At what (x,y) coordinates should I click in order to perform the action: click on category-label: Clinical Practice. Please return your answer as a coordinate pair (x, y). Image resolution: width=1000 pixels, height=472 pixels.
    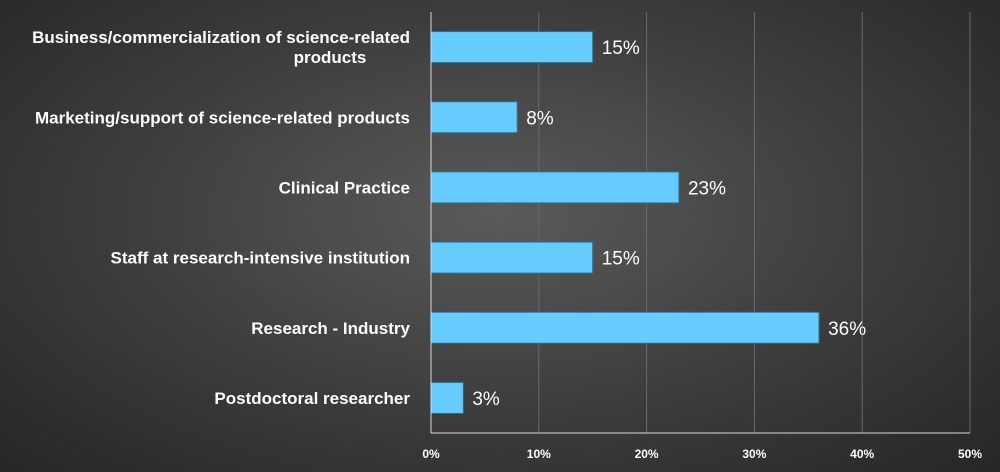
    Looking at the image, I should click on (344, 187).